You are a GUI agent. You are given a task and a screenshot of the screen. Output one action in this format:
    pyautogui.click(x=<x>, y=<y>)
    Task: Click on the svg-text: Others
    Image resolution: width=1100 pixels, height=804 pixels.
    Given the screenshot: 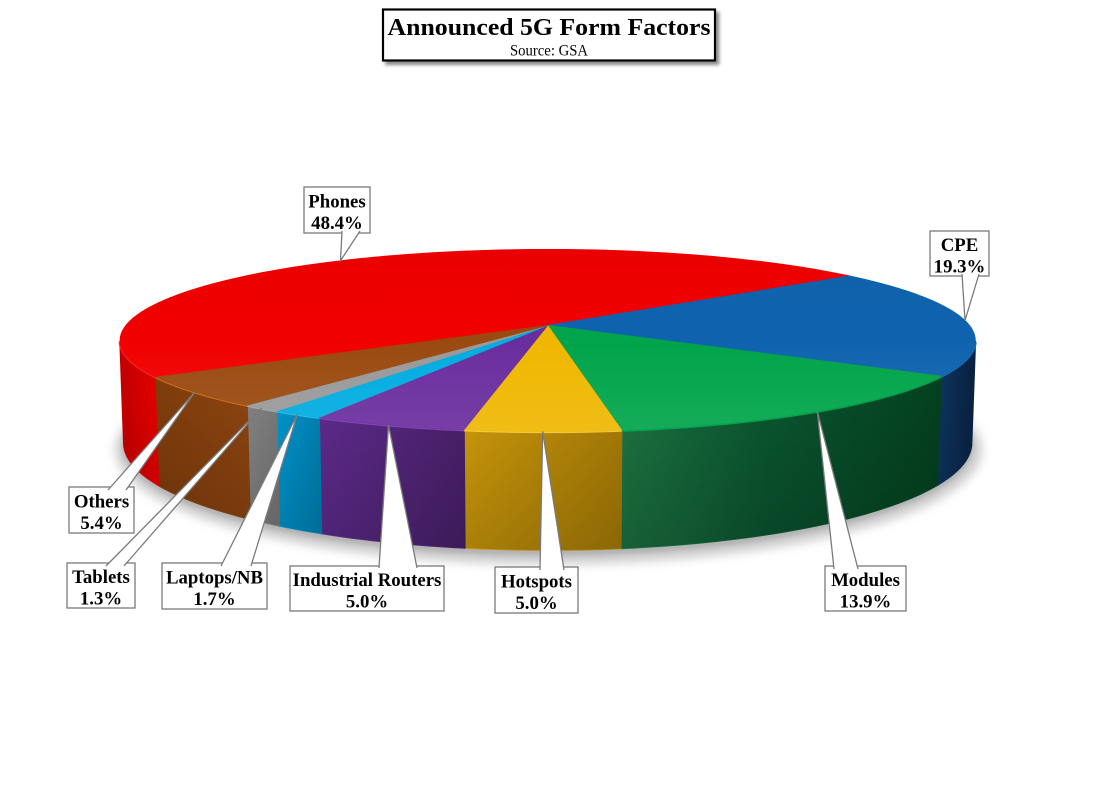 What is the action you would take?
    pyautogui.click(x=101, y=502)
    